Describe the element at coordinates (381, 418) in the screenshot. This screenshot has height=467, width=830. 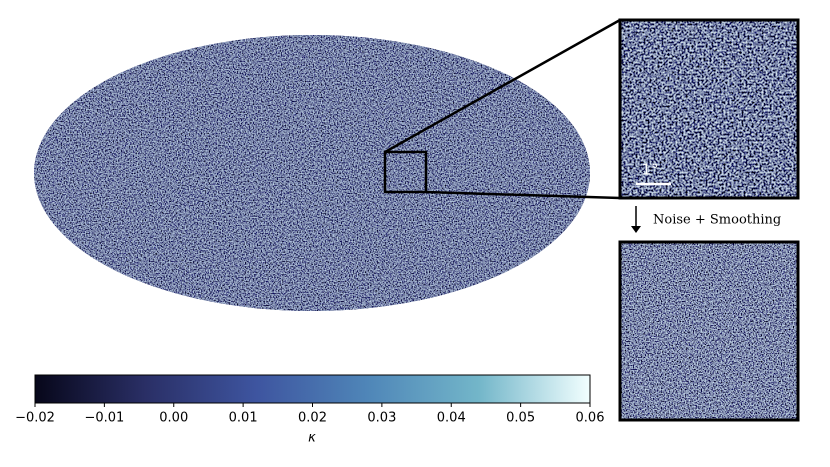
I see `tick-label: 0.03` at that location.